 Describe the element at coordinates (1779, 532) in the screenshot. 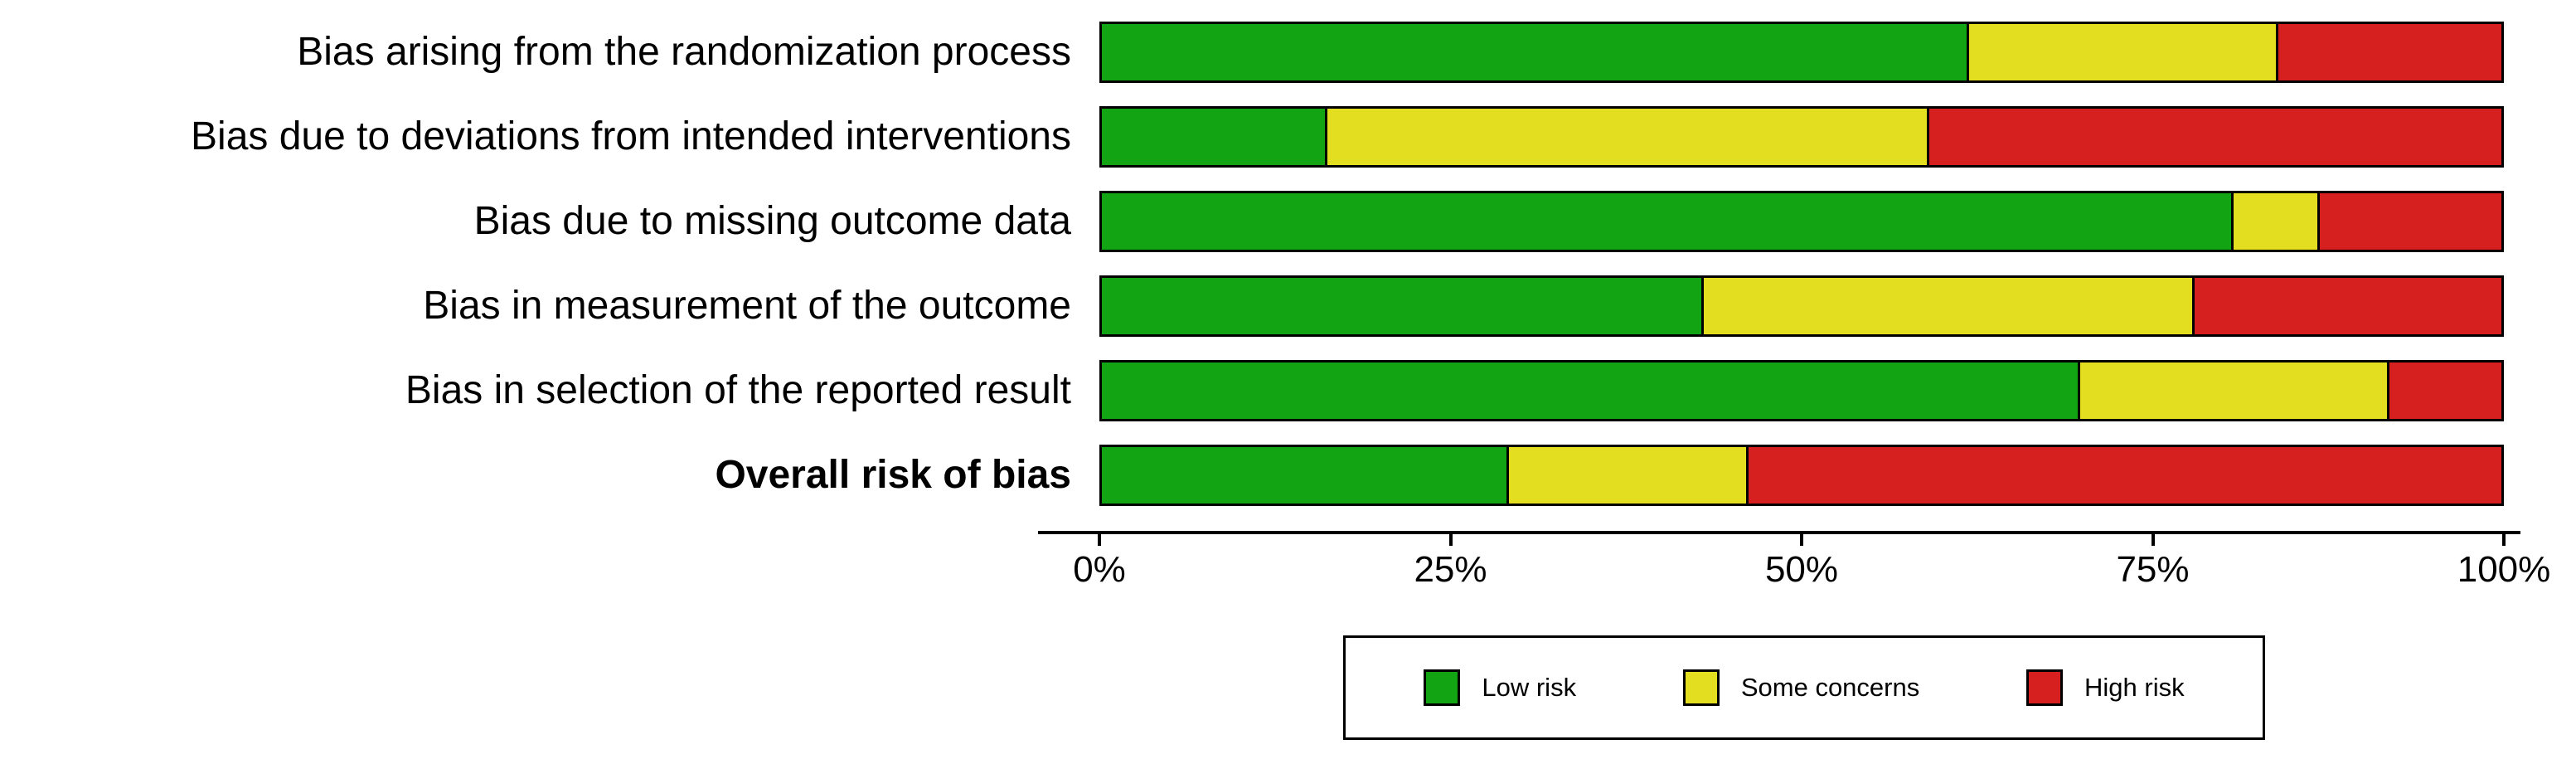

I see `x-axis-line` at that location.